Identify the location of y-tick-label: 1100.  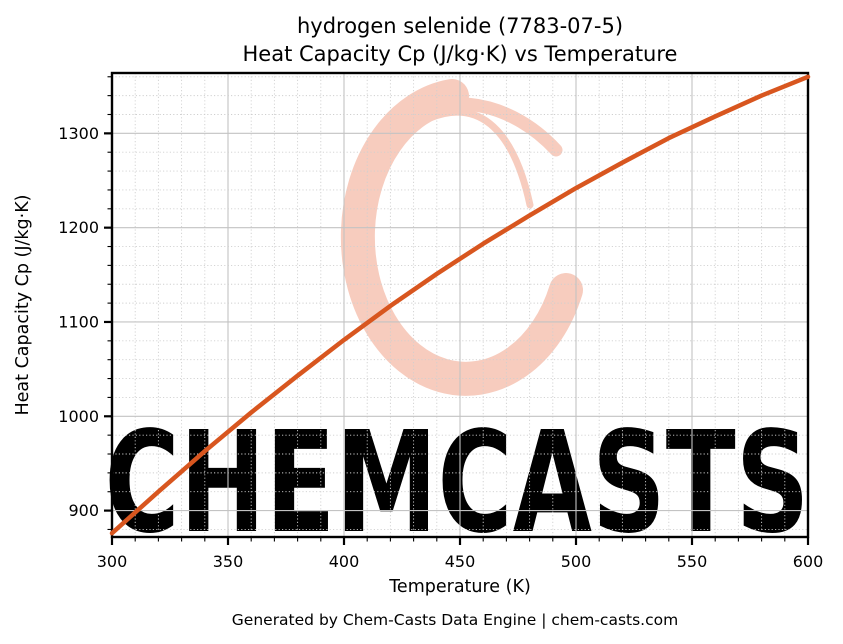
(78, 321).